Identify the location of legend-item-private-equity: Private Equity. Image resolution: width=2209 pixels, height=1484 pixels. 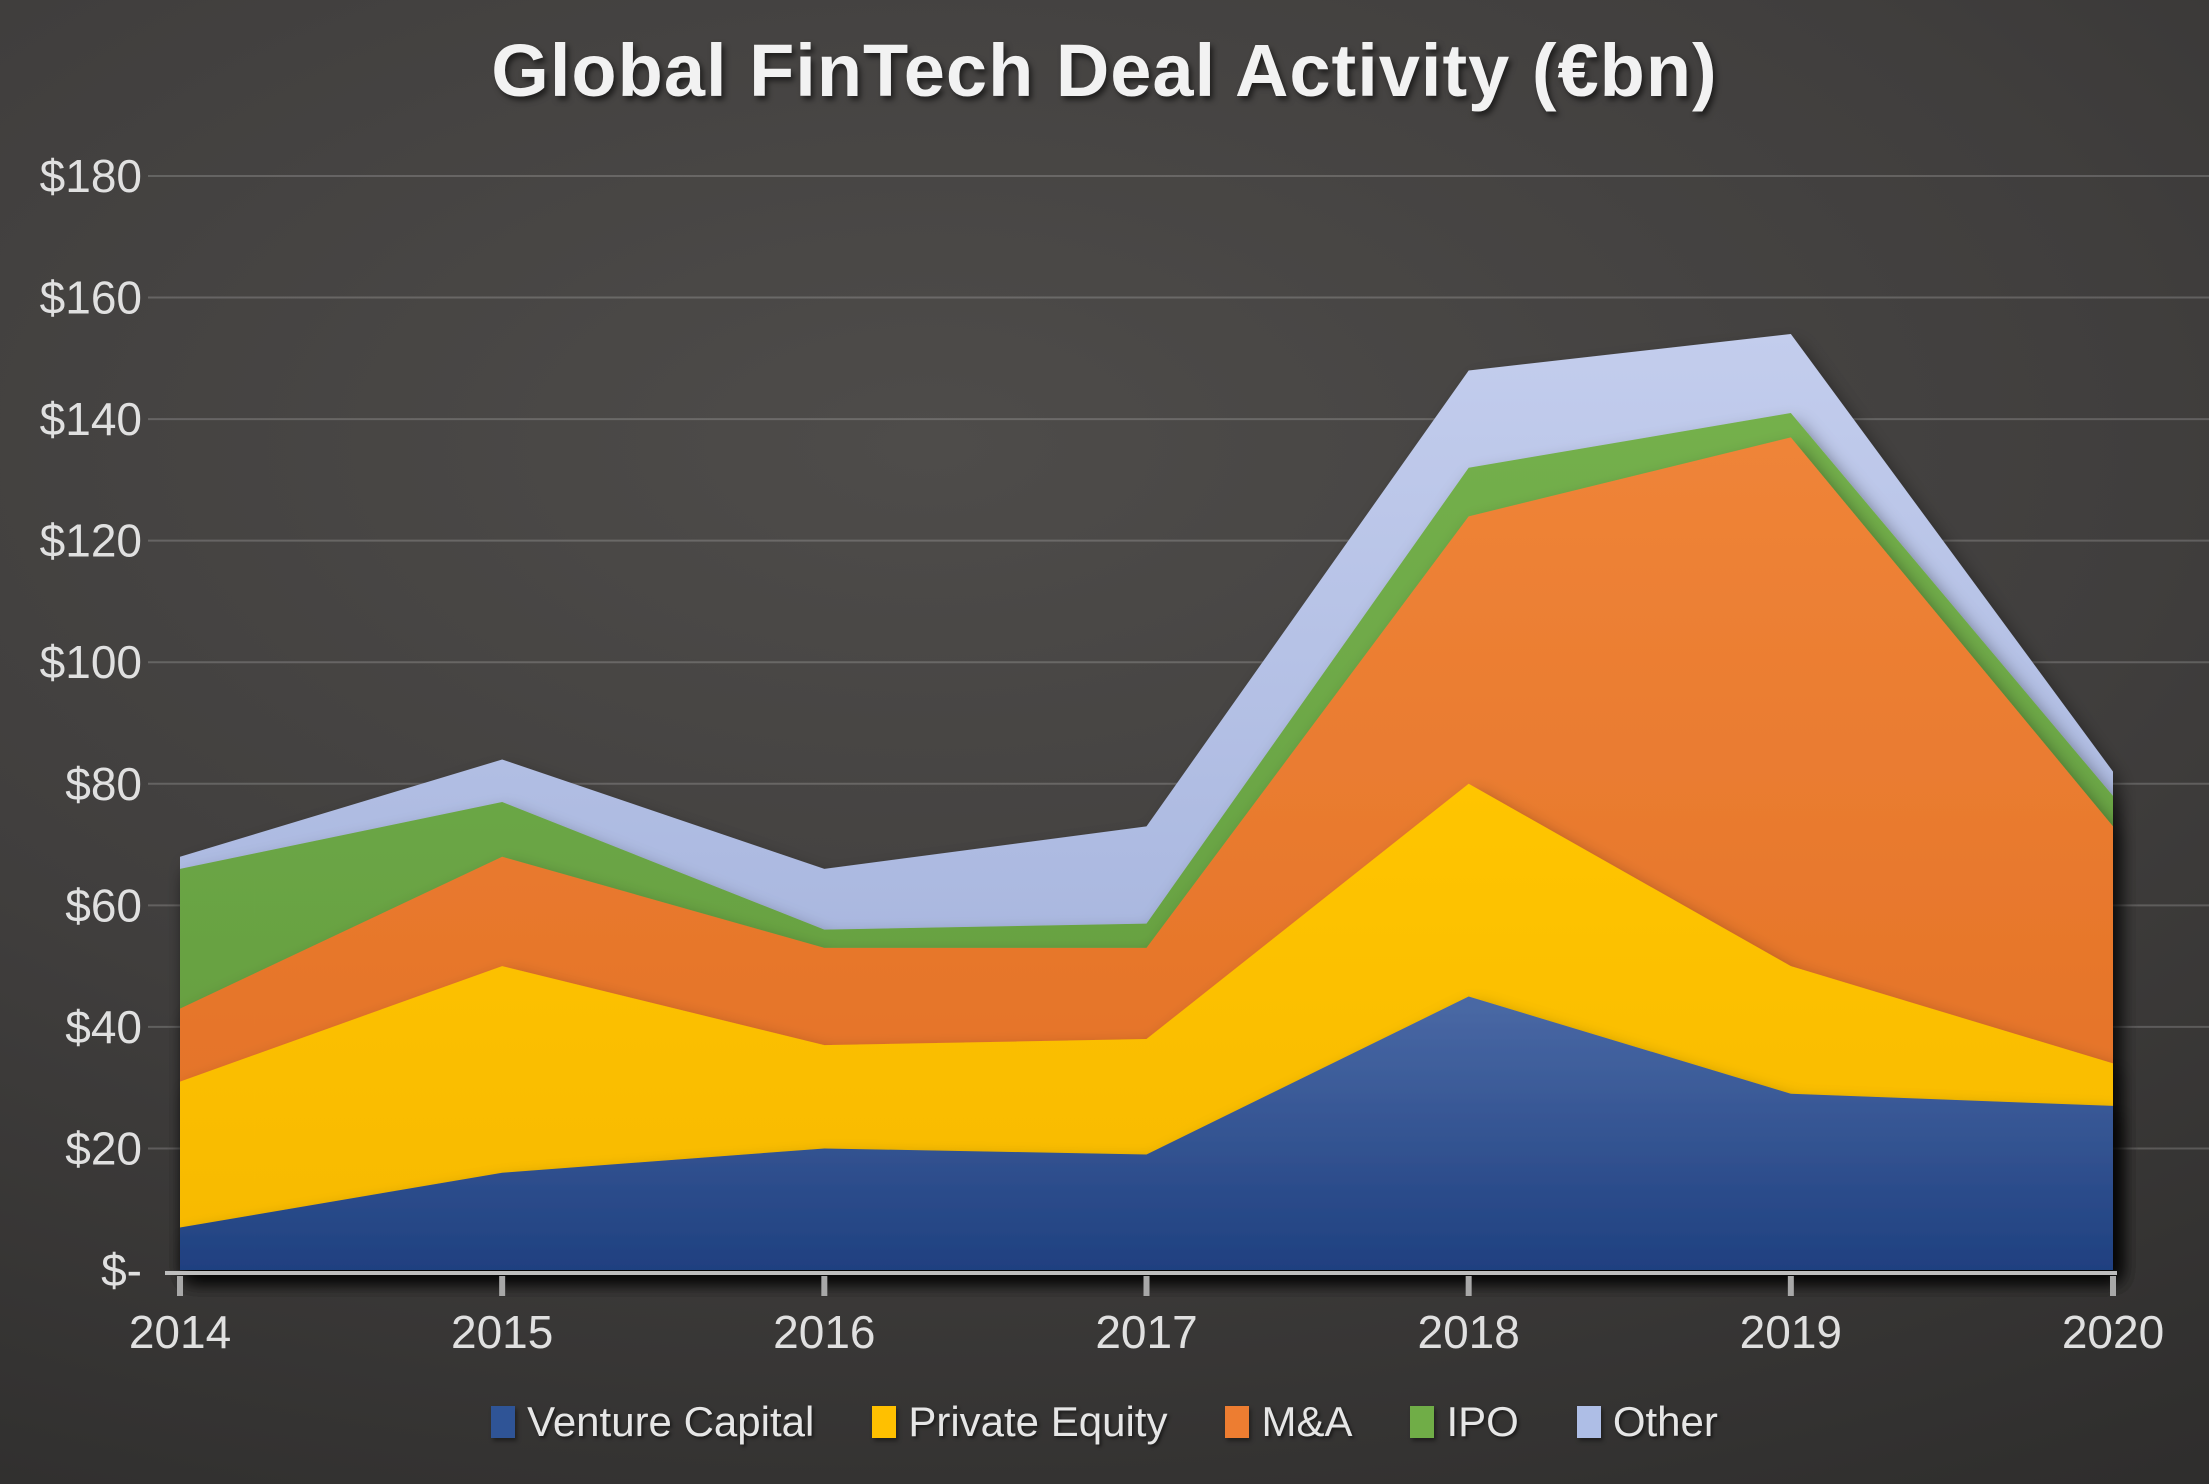
(1019, 1422).